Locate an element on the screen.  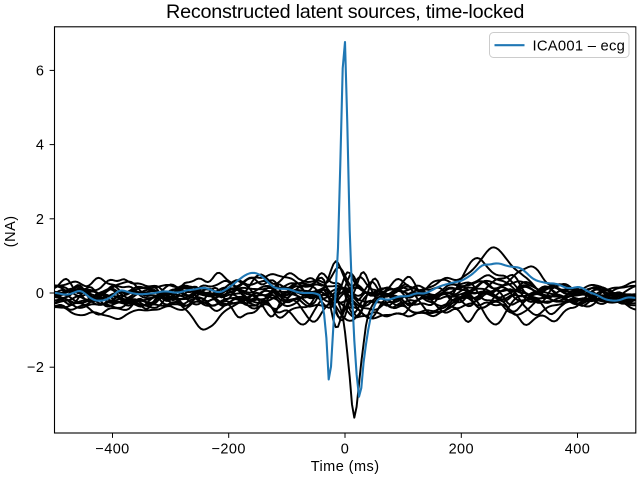
svg-text: −400 is located at coordinates (112, 450).